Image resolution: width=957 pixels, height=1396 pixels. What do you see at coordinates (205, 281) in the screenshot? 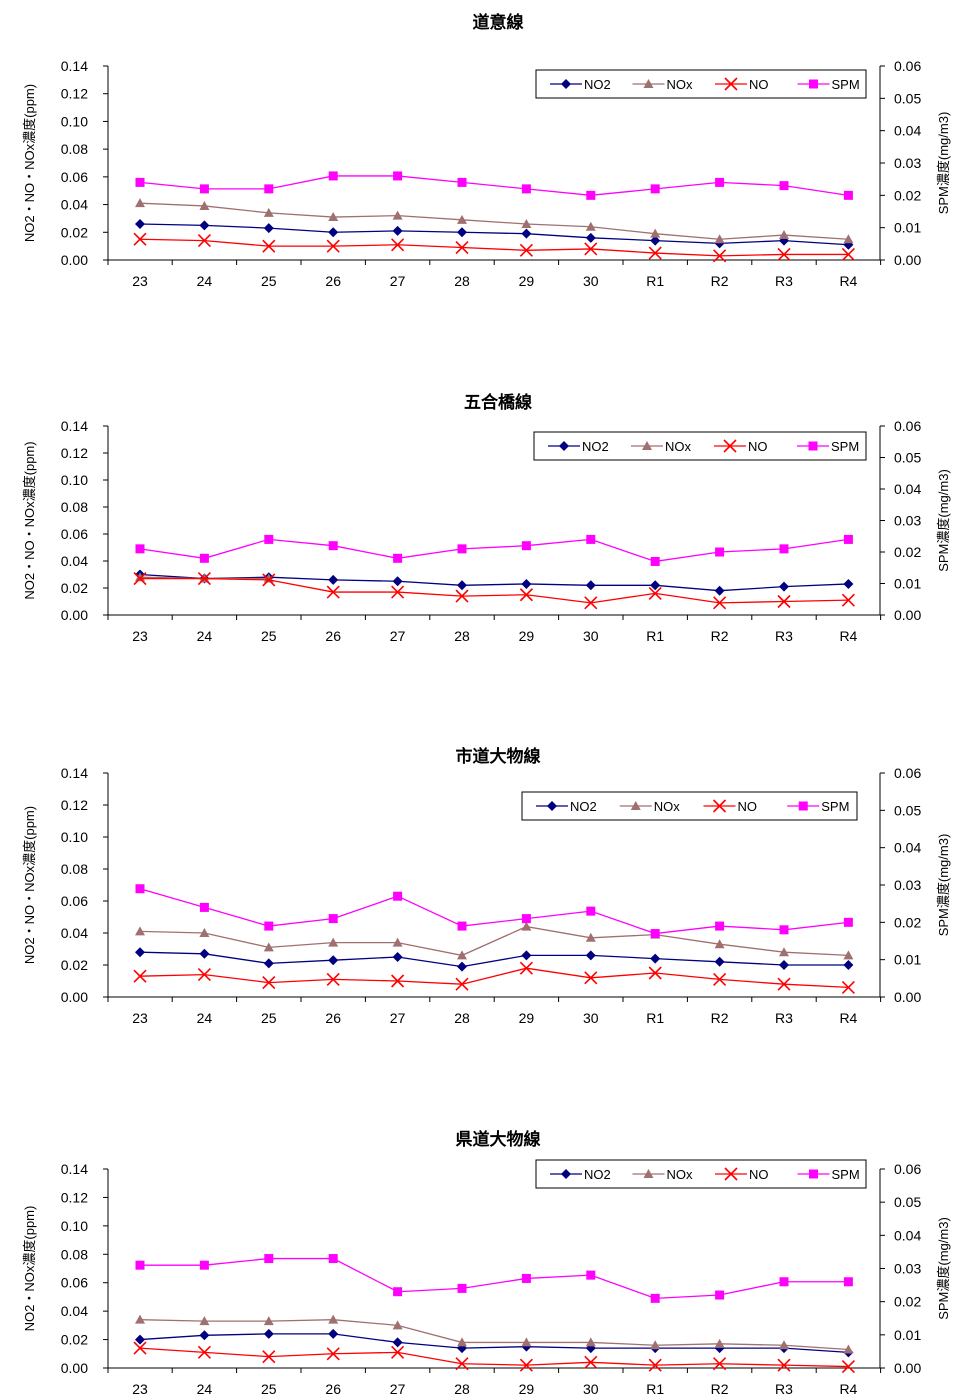
I see `x-tick-label: 24` at bounding box center [205, 281].